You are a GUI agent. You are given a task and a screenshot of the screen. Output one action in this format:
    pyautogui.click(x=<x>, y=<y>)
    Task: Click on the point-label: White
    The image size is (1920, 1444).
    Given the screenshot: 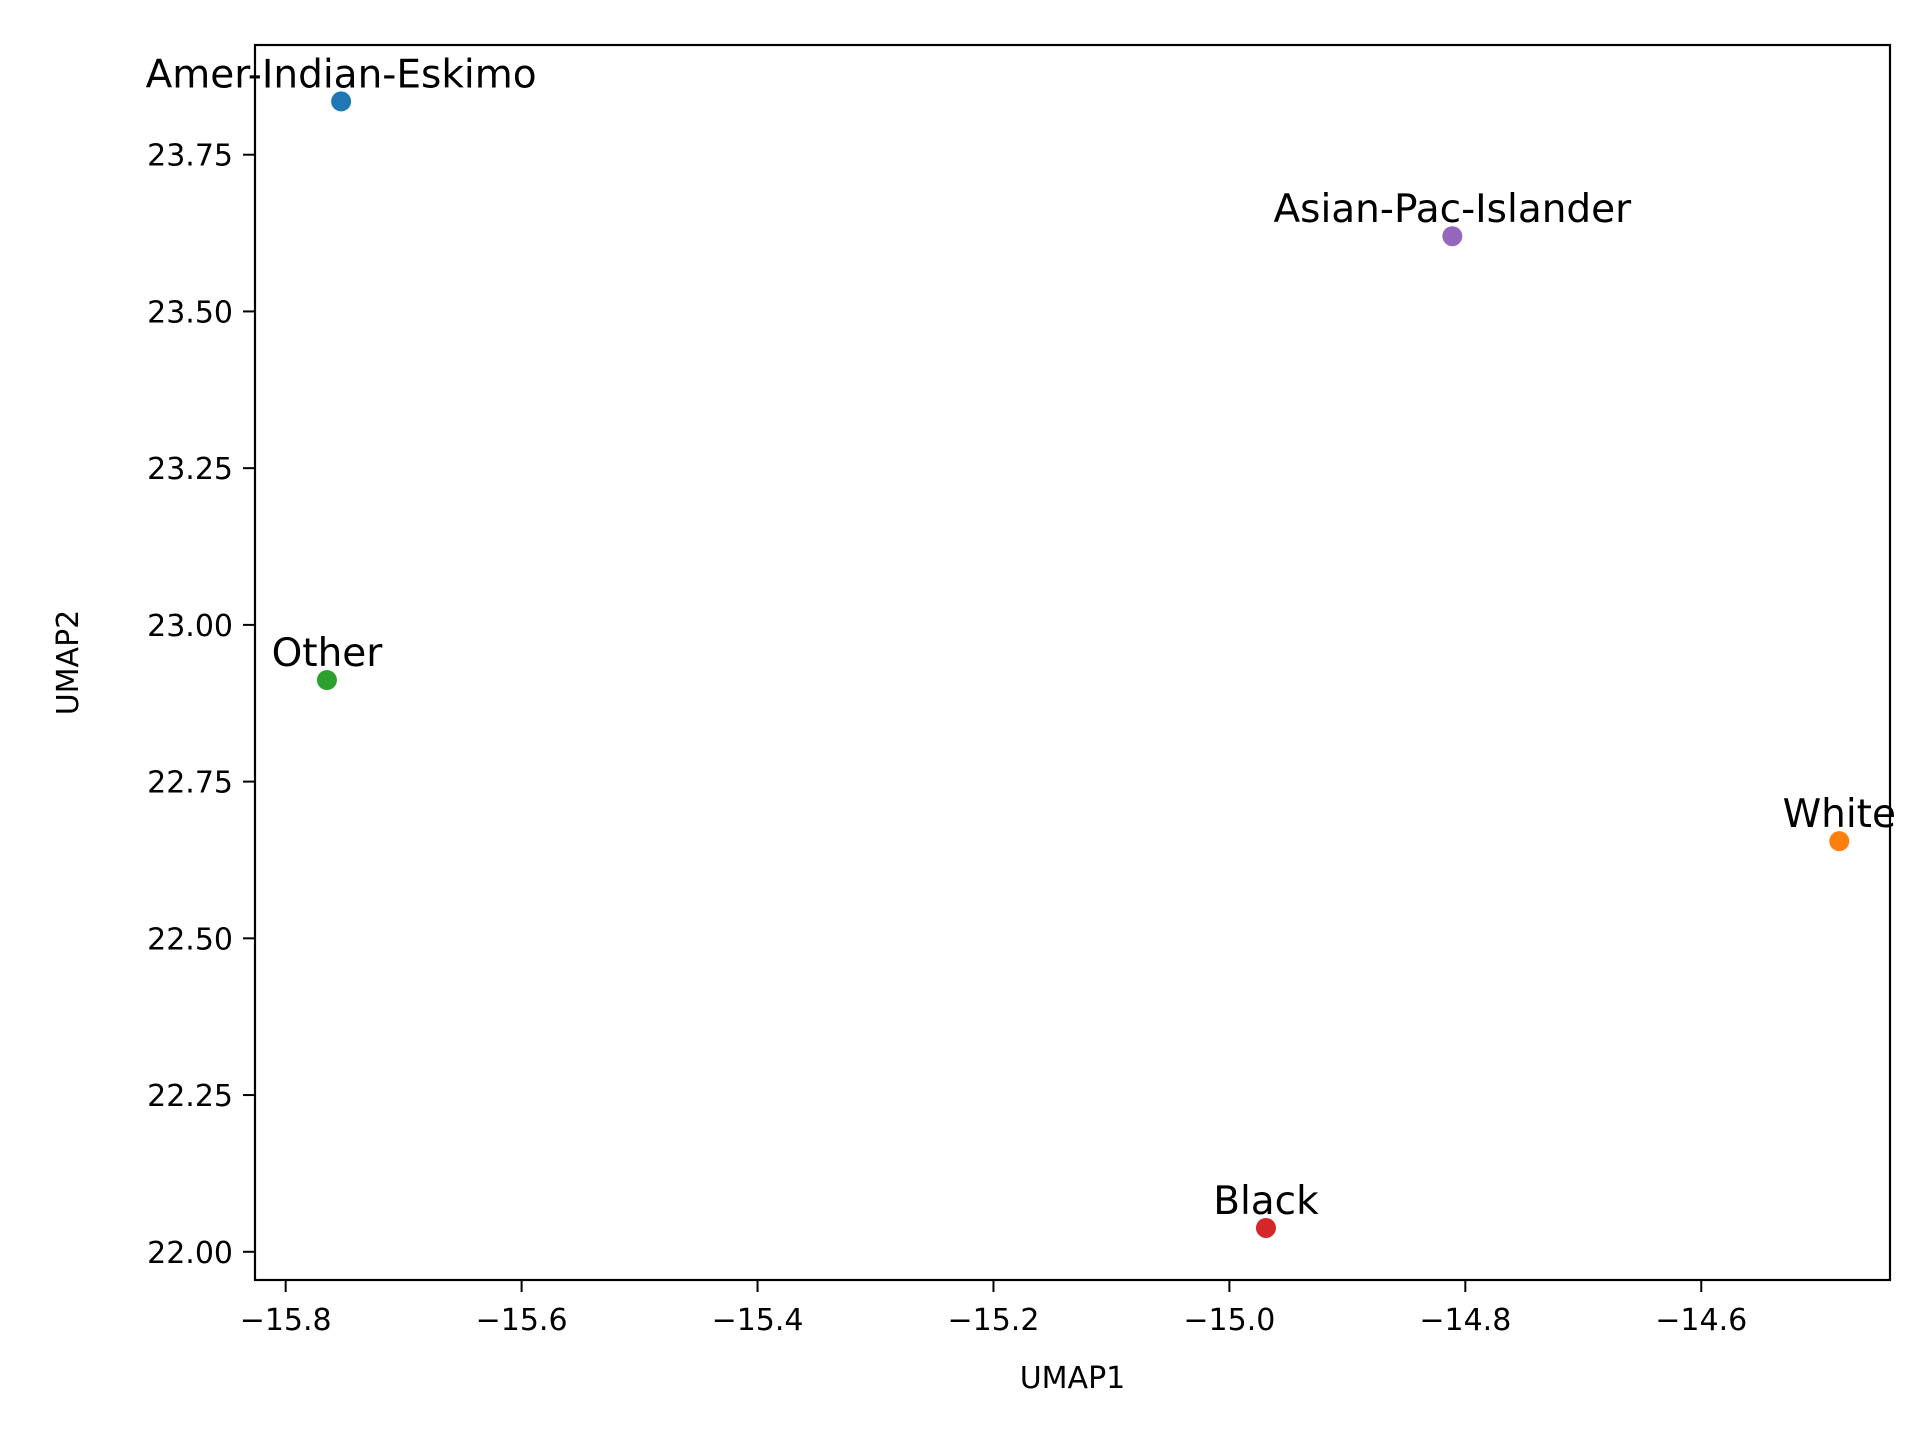 What is the action you would take?
    pyautogui.click(x=1839, y=814)
    